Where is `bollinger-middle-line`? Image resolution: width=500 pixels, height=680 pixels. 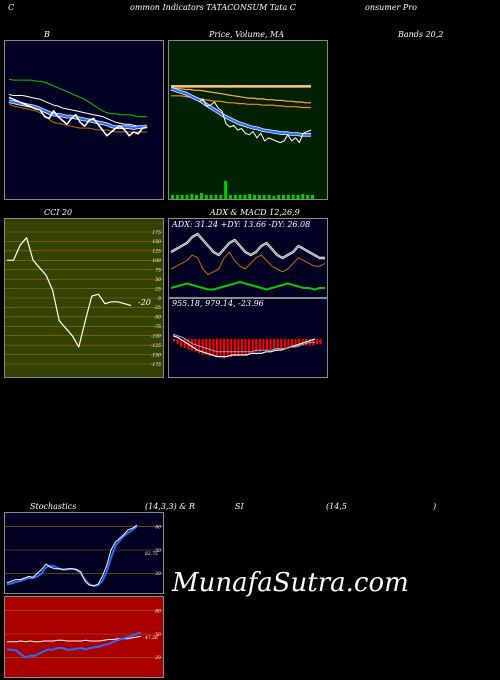
bollinger-middle-line is located at coordinates (77, 110).